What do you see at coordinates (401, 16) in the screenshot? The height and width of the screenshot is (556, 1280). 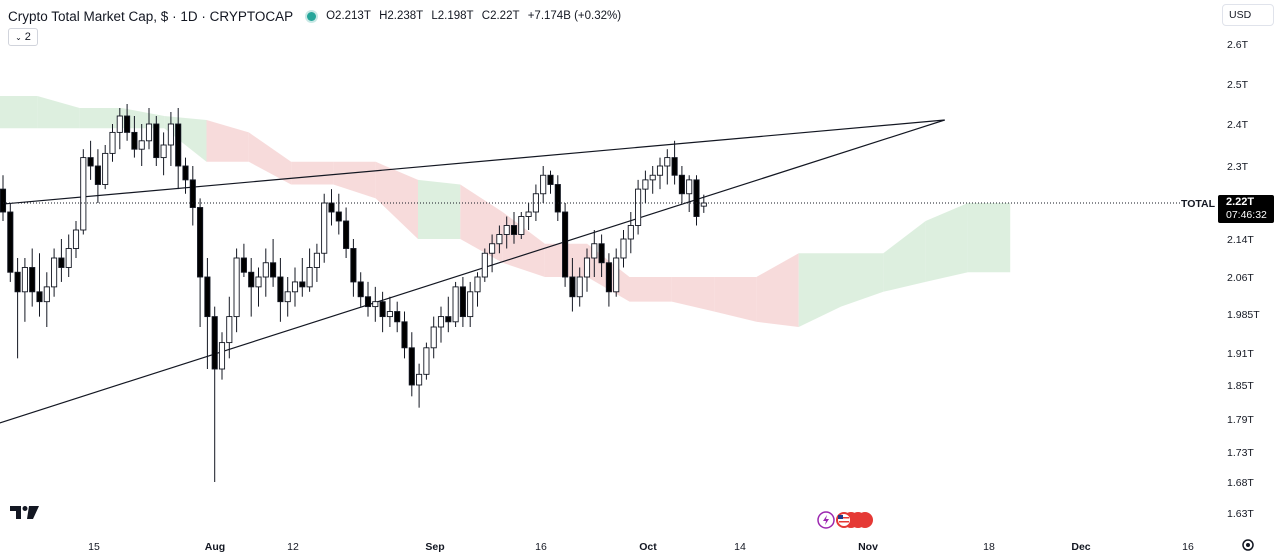 I see `high-value: H2.238T` at bounding box center [401, 16].